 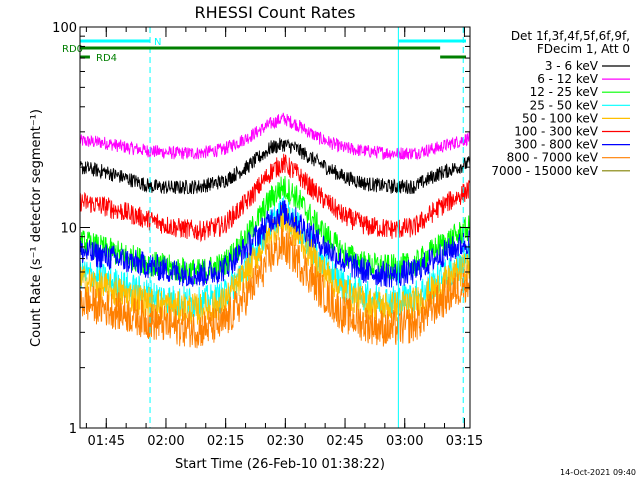 I want to click on x-tick-label: 02:30, so click(x=285, y=441).